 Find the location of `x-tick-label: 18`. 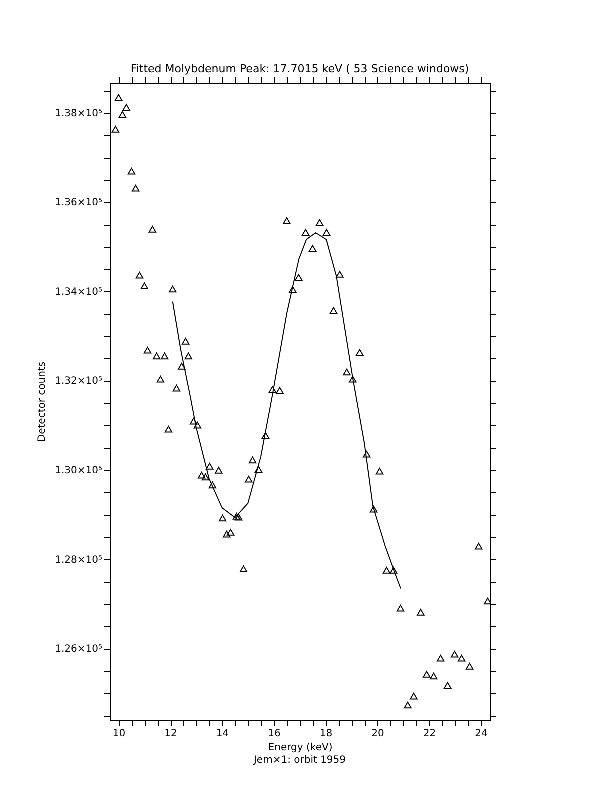

x-tick-label: 18 is located at coordinates (326, 734).